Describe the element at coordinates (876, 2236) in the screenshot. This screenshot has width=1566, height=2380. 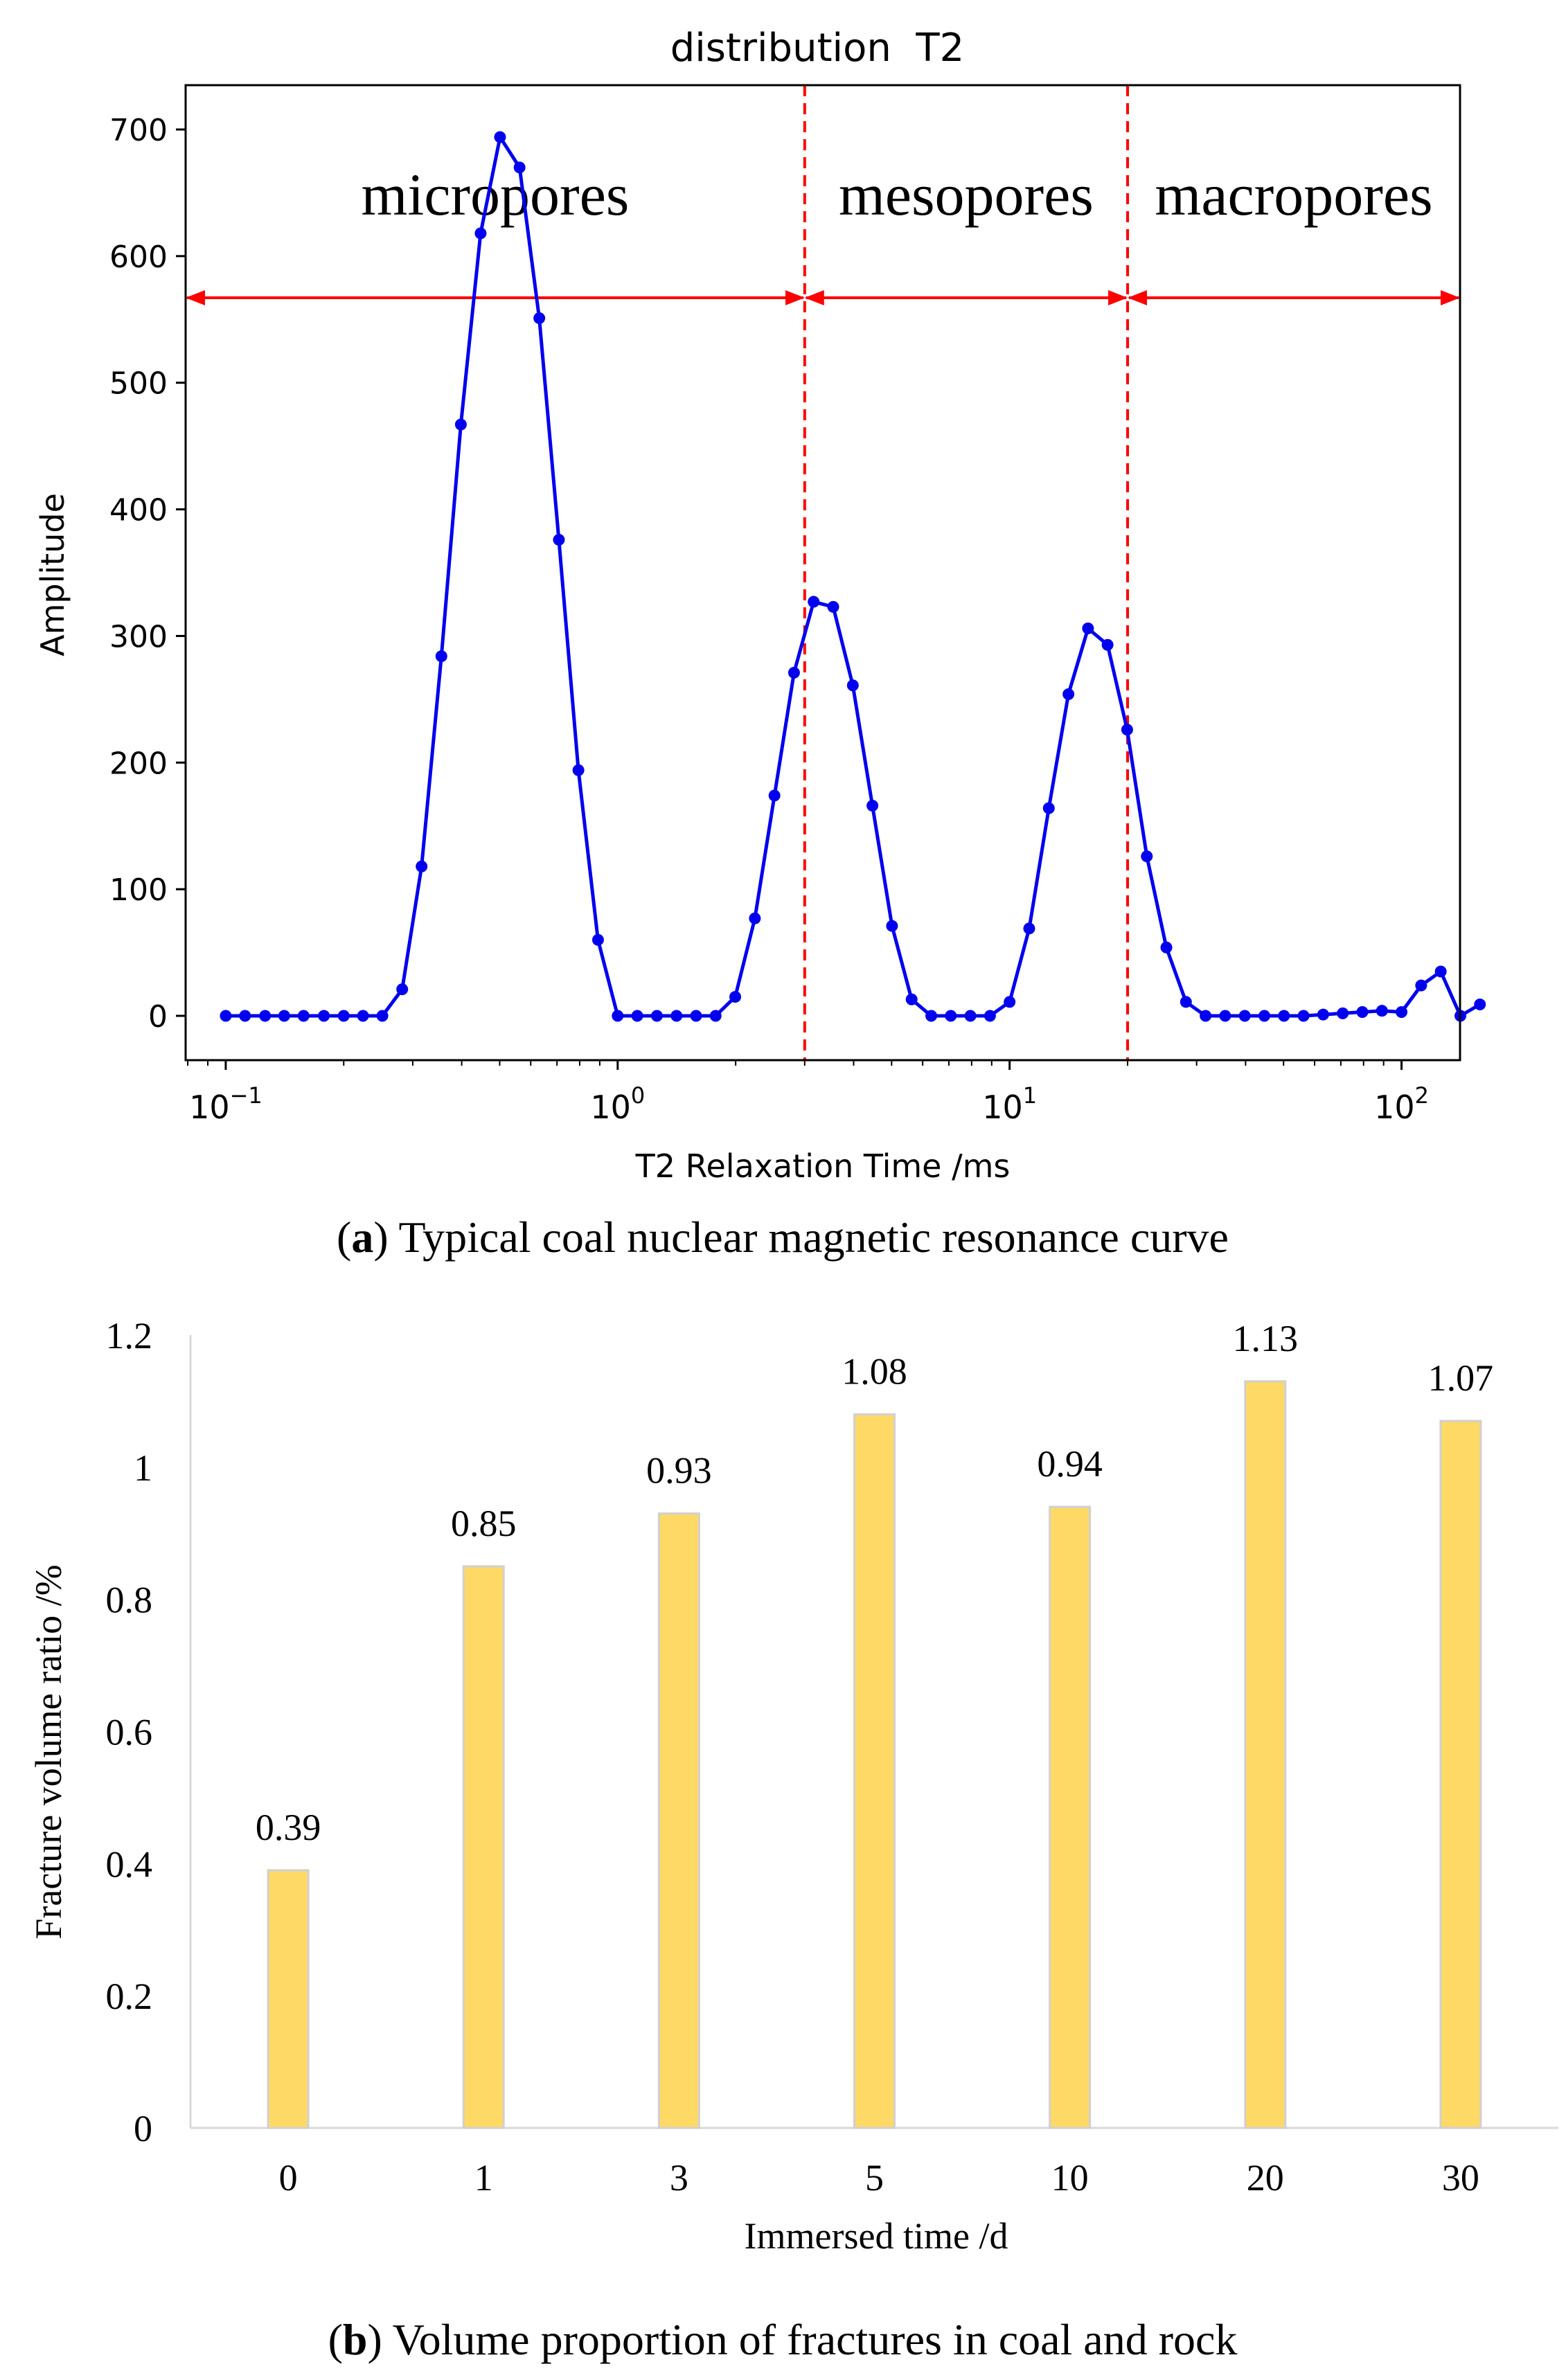
I see `chart-b-x-label: Immersed time /d` at that location.